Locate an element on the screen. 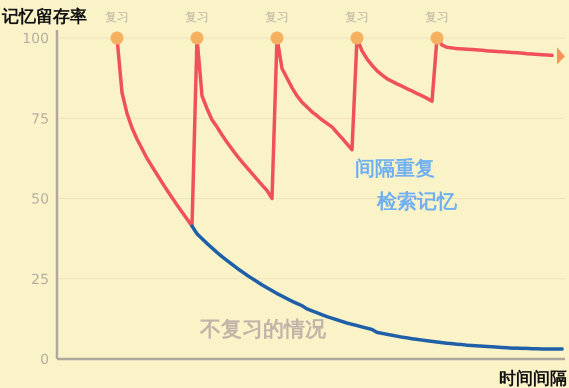  x-axis-title: 时间间隔 is located at coordinates (533, 378).